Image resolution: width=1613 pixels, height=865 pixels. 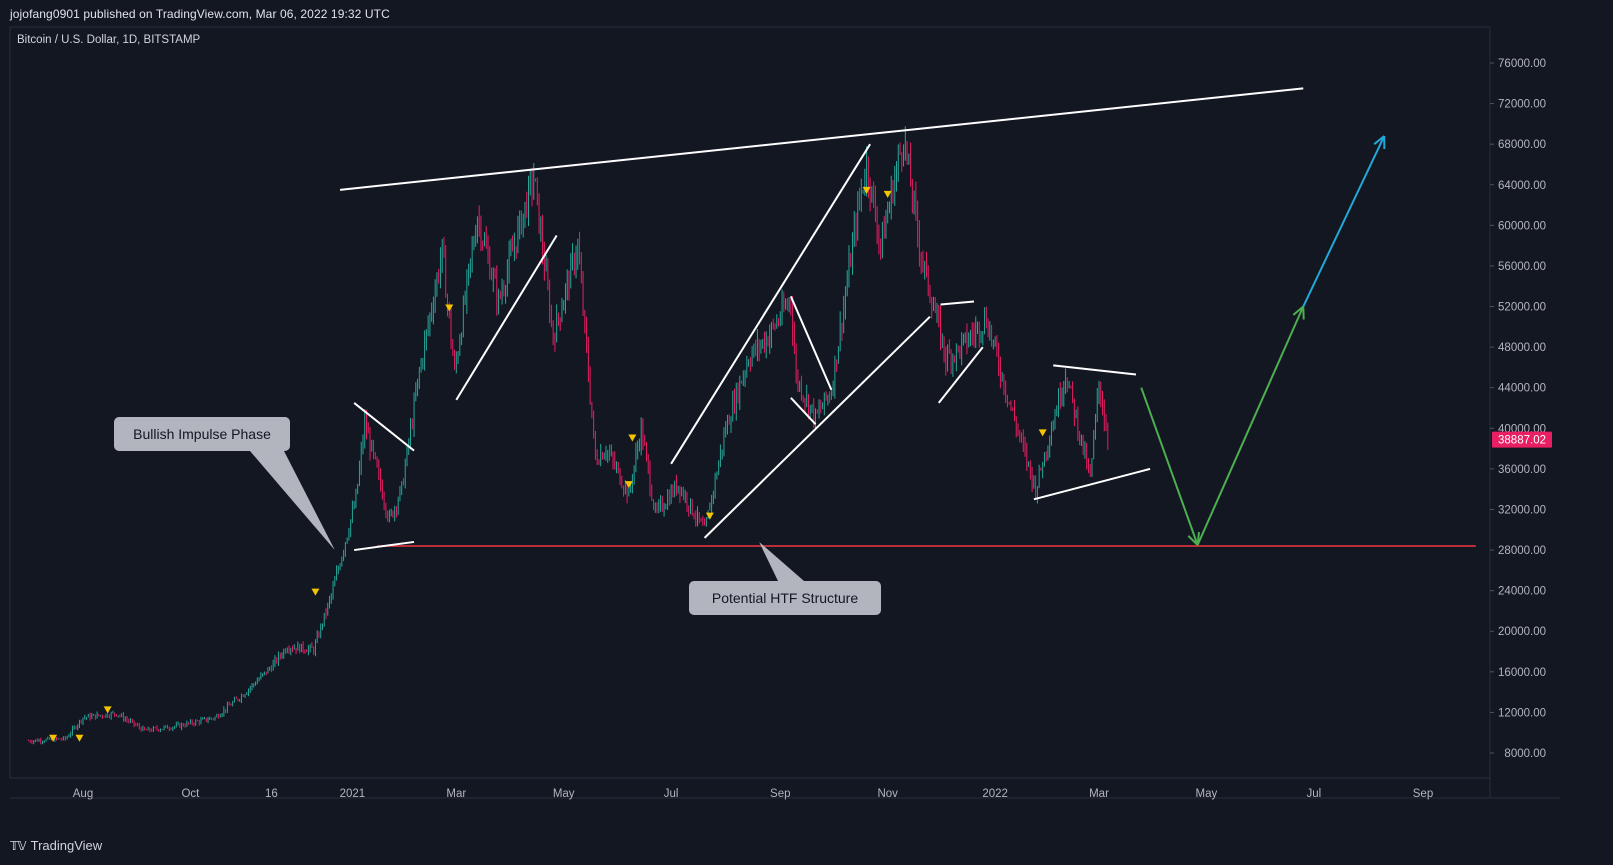 What do you see at coordinates (1522, 713) in the screenshot?
I see `y-tick-label: 12000.00` at bounding box center [1522, 713].